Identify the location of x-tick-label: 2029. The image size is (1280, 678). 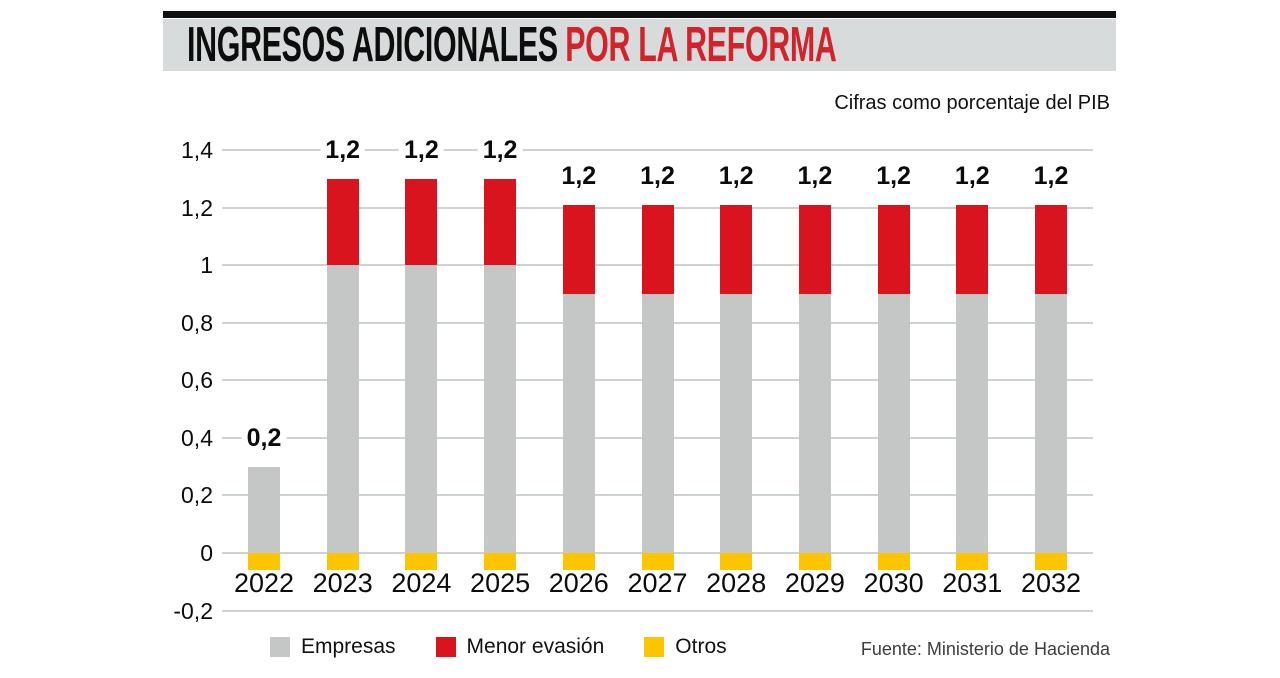
(814, 583).